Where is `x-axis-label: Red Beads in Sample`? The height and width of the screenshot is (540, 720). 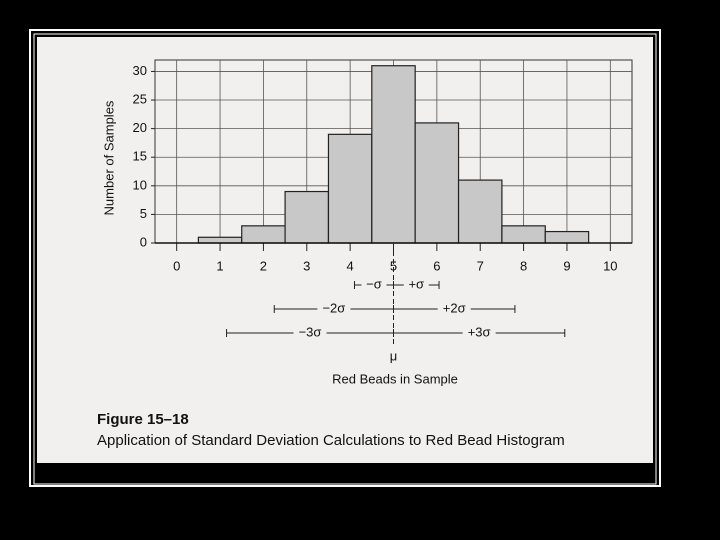 x-axis-label: Red Beads in Sample is located at coordinates (395, 378).